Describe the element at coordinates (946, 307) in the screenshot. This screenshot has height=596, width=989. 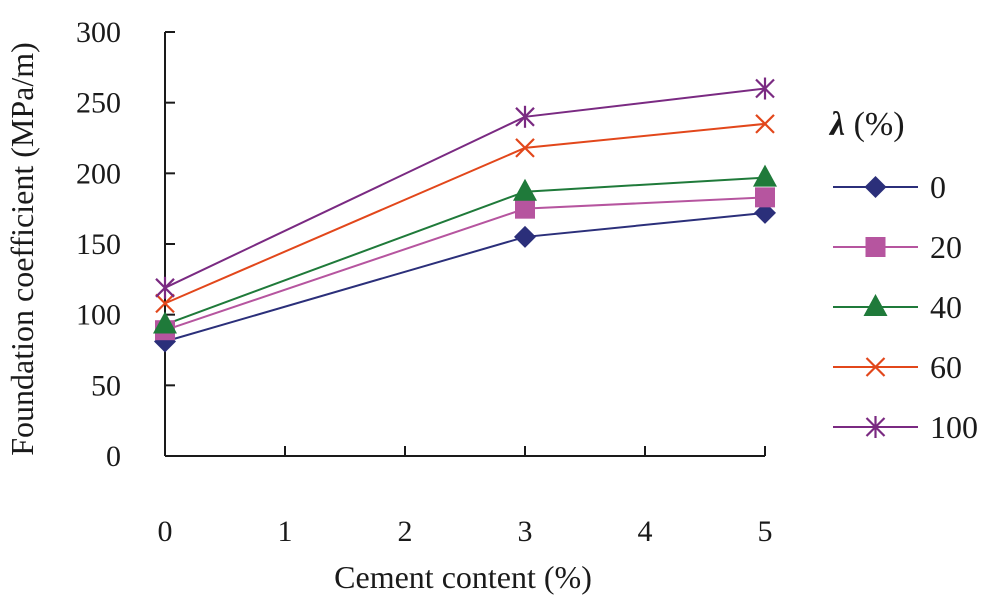
I see `legend-label: 40` at that location.